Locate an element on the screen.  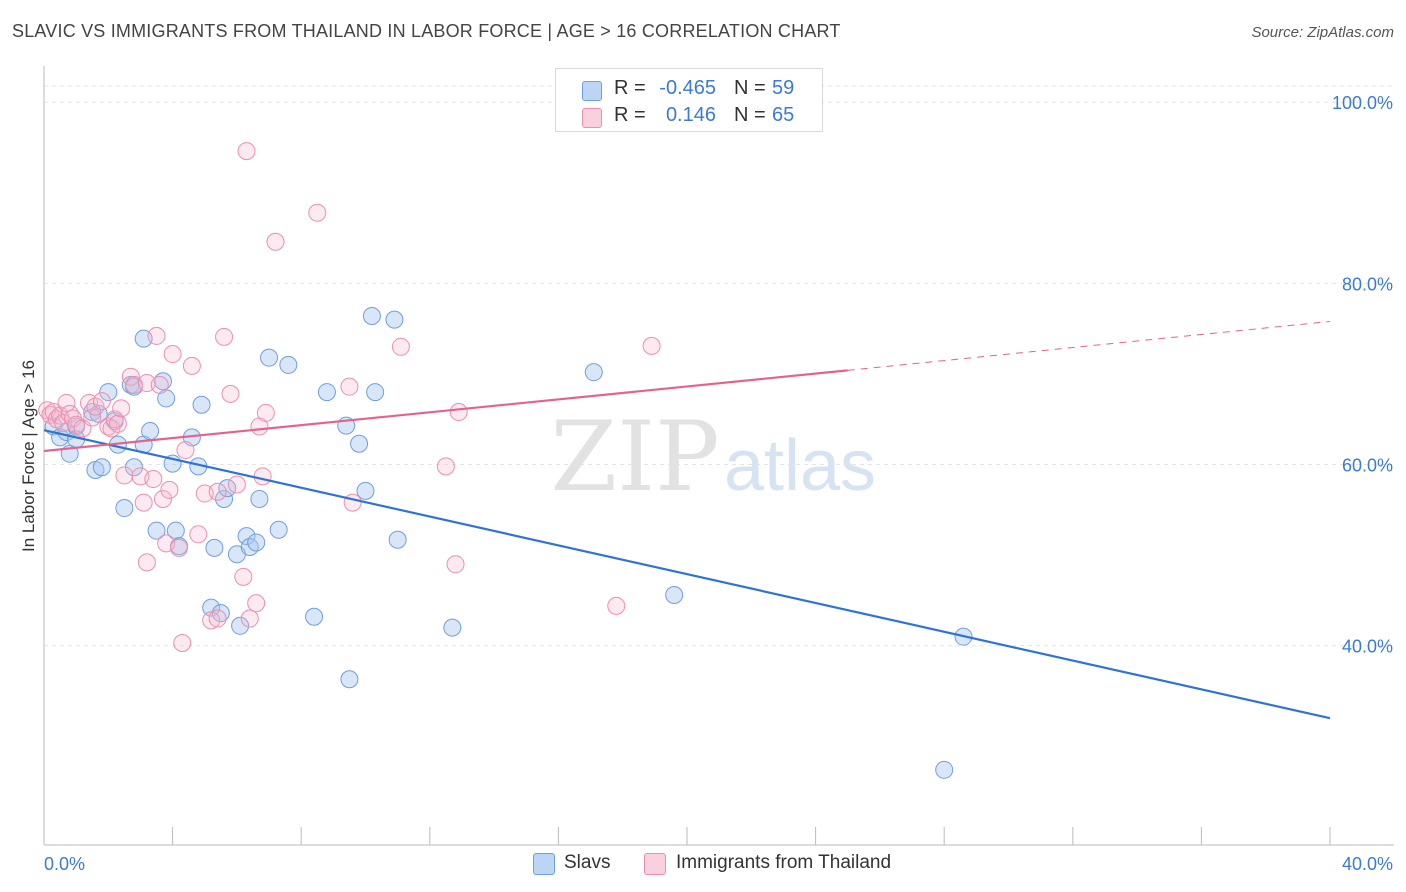
y-tick-label: 80.0% is located at coordinates (1367, 284).